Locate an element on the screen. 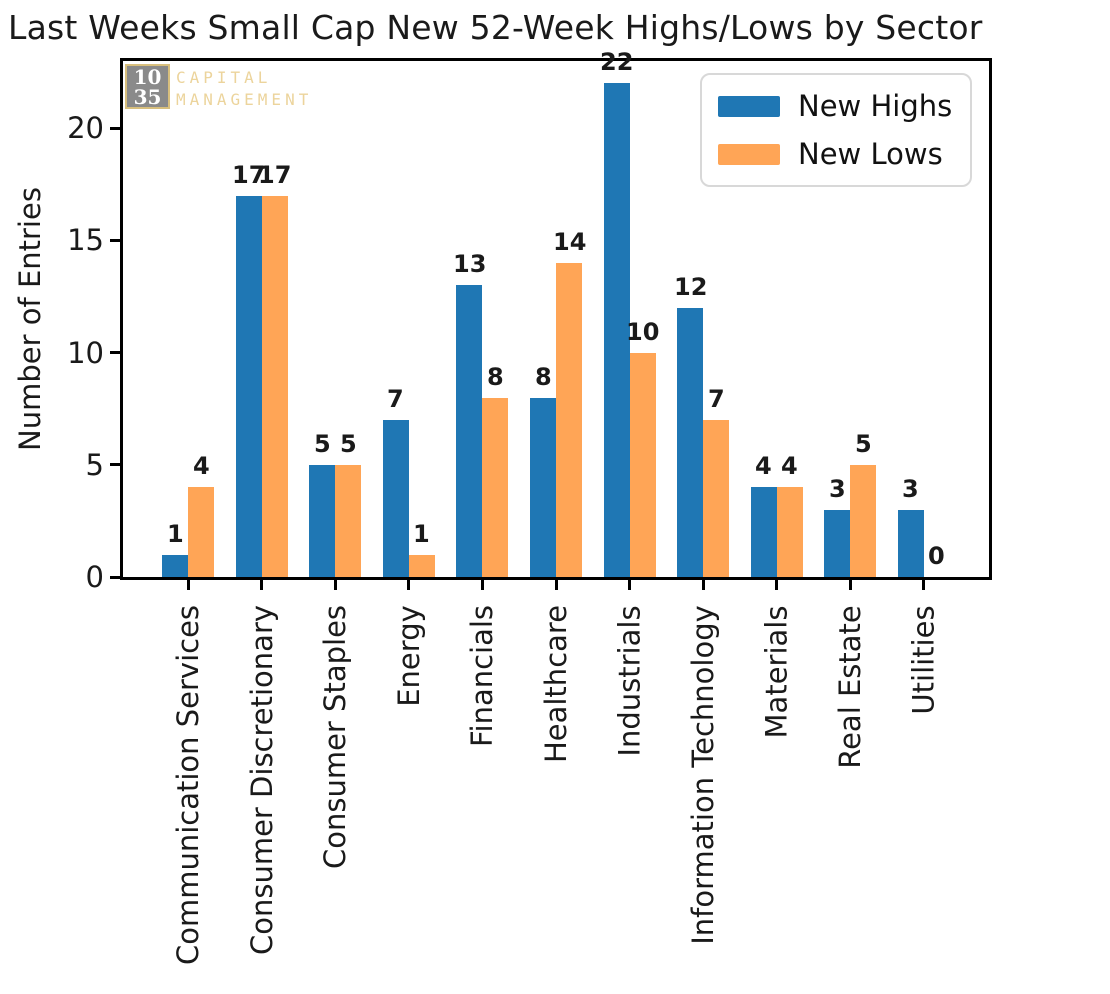 Image resolution: width=1110 pixels, height=994 pixels. x-tick-label: Industrials is located at coordinates (629, 681).